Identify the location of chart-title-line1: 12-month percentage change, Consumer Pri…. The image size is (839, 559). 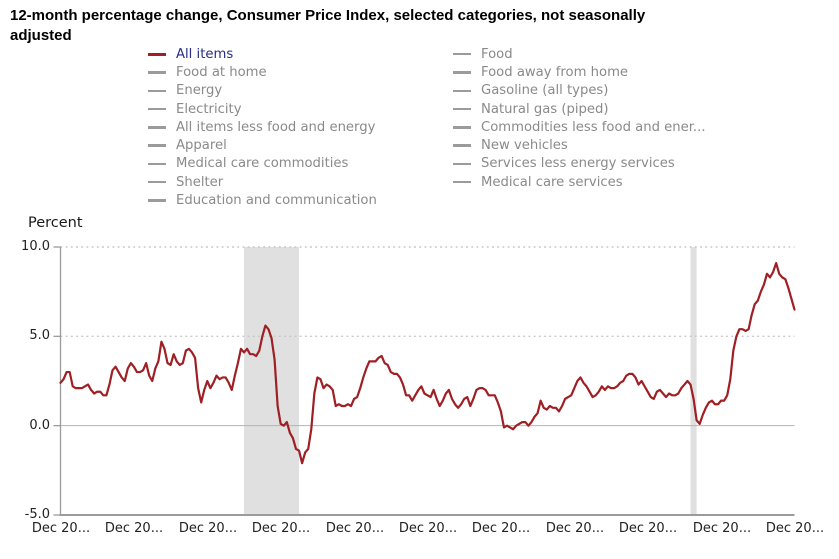
(328, 15).